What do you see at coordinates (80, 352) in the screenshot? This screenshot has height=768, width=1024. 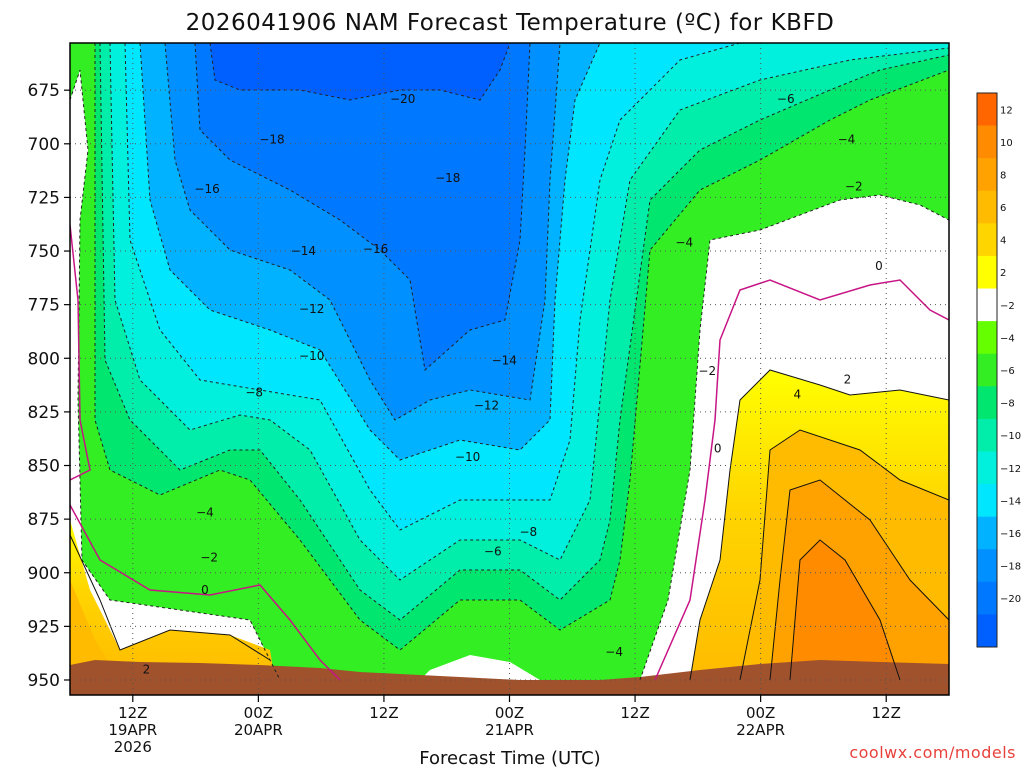 I see `contour-line-zero-left-top` at bounding box center [80, 352].